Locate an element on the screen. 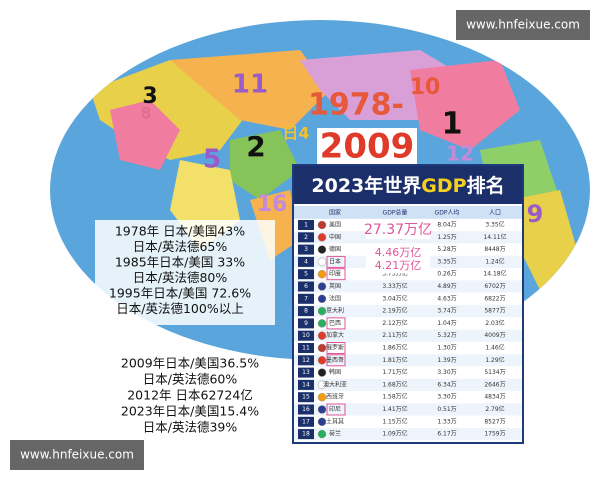  highlight-bg is located at coordinates (398, 266).